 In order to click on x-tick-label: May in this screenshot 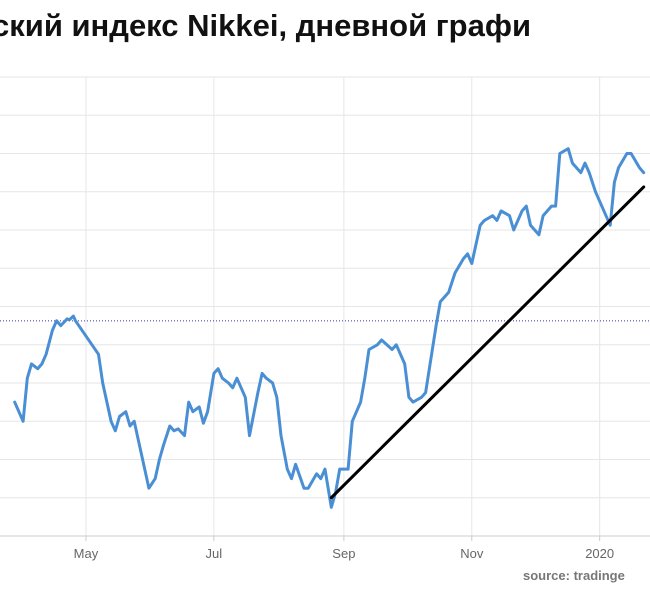, I will do `click(86, 553)`.